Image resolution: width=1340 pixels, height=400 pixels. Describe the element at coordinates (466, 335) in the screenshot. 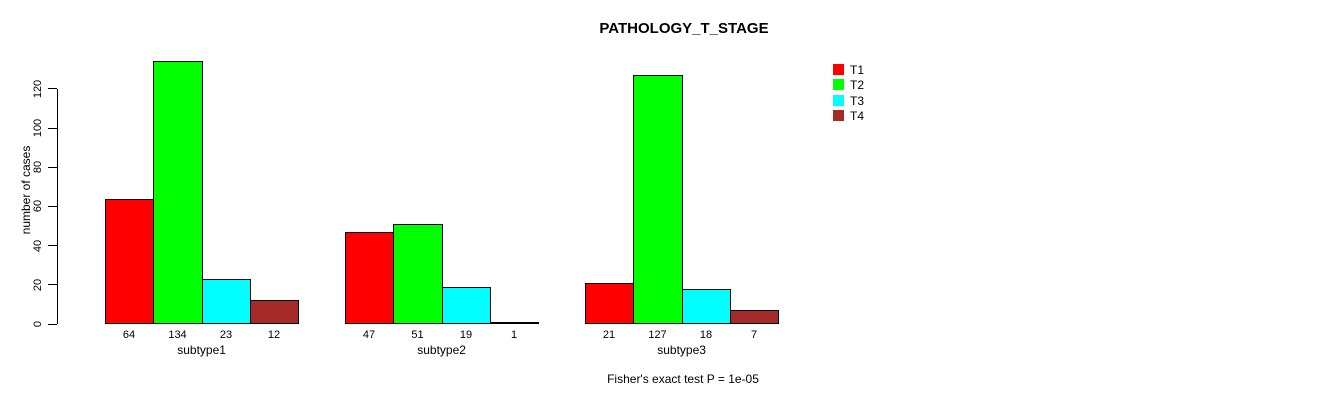

I see `bar-value-label: 19` at that location.